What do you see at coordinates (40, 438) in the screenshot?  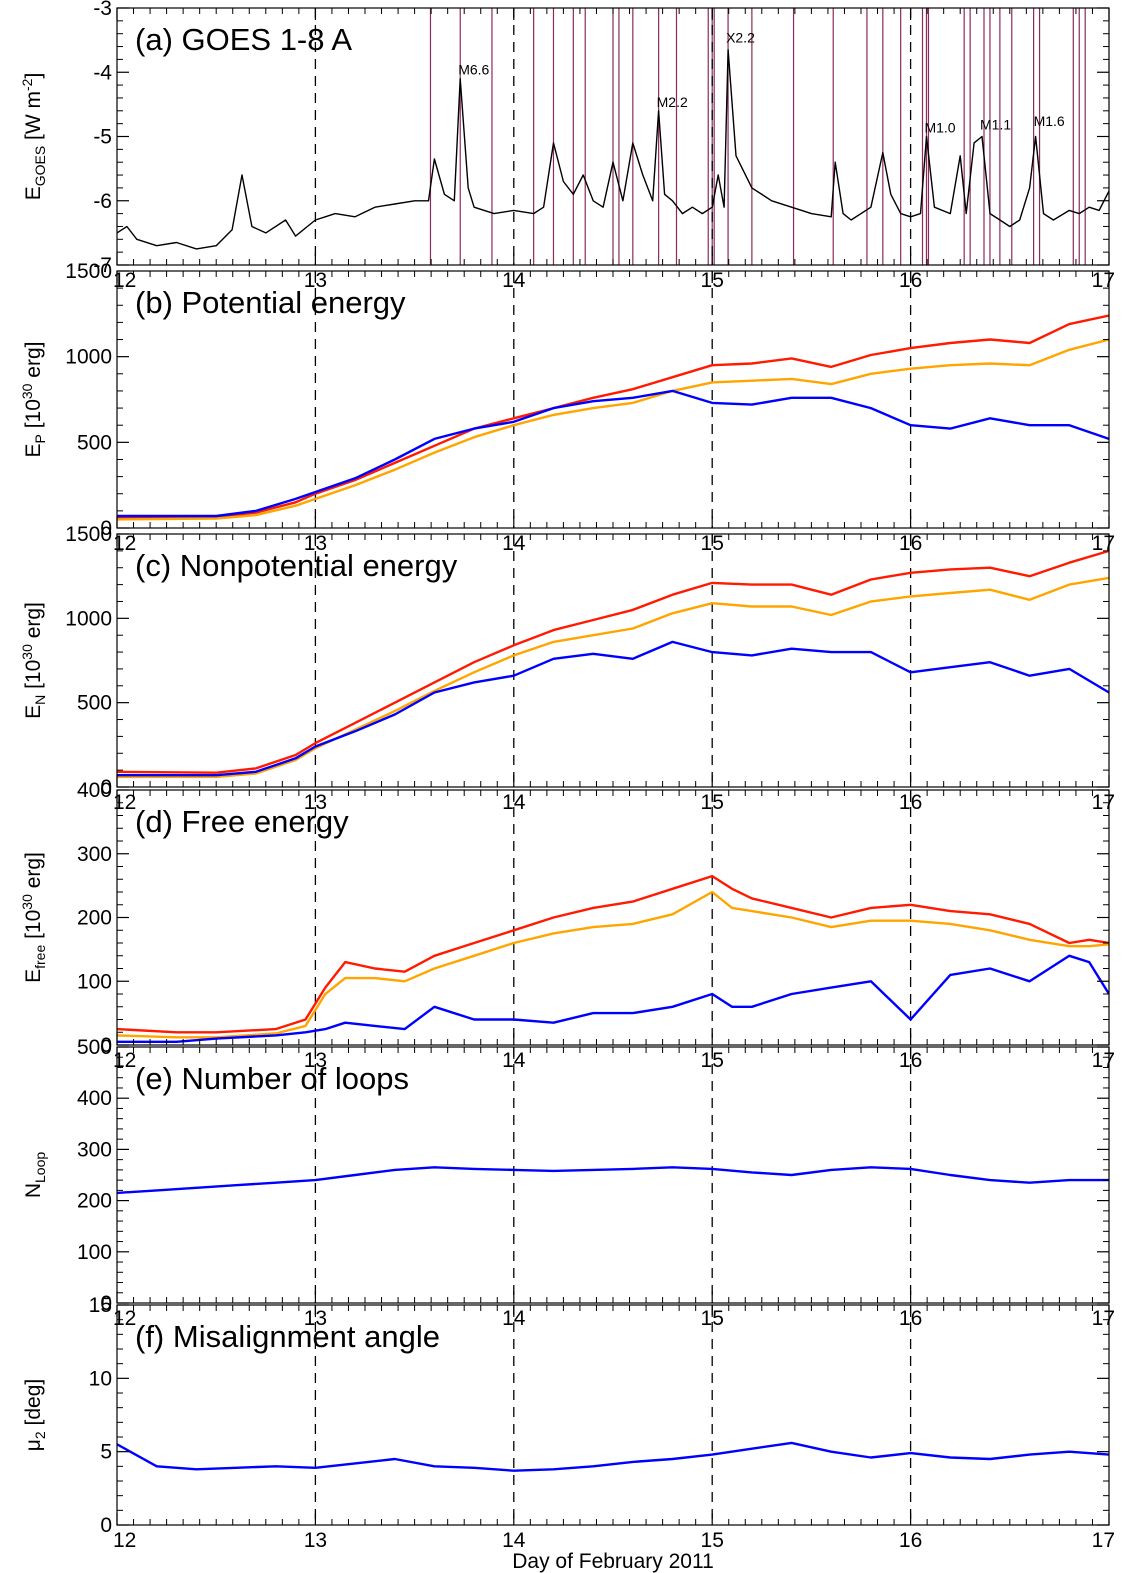 I see `y-axis-label-part: P` at bounding box center [40, 438].